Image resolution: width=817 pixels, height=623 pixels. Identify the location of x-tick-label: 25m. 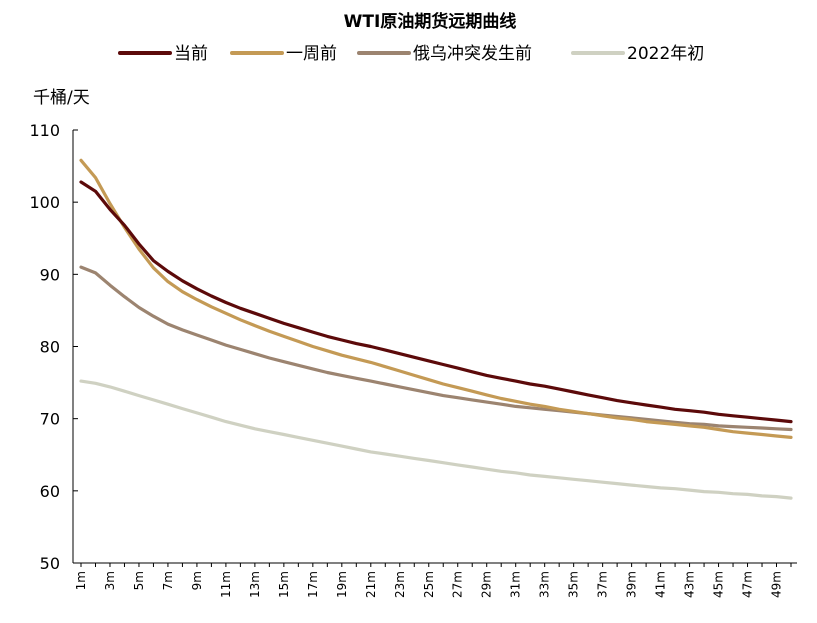
(429, 584).